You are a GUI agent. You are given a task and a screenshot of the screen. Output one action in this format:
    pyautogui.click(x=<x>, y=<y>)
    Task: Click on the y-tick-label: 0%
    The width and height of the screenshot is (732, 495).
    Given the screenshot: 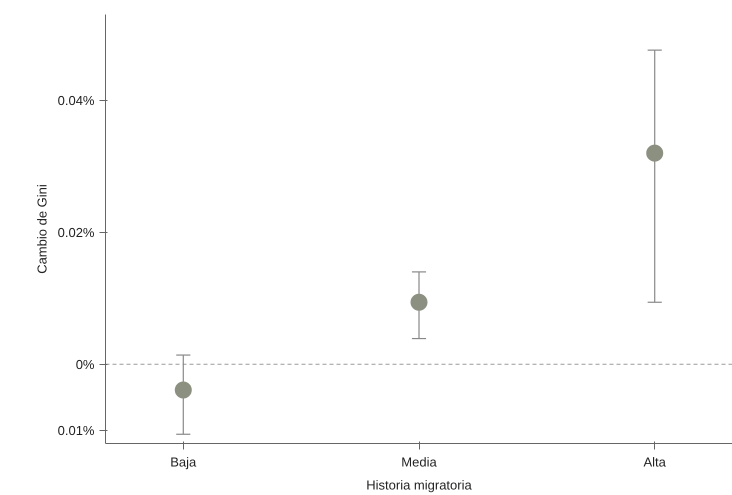 What is the action you would take?
    pyautogui.click(x=85, y=364)
    